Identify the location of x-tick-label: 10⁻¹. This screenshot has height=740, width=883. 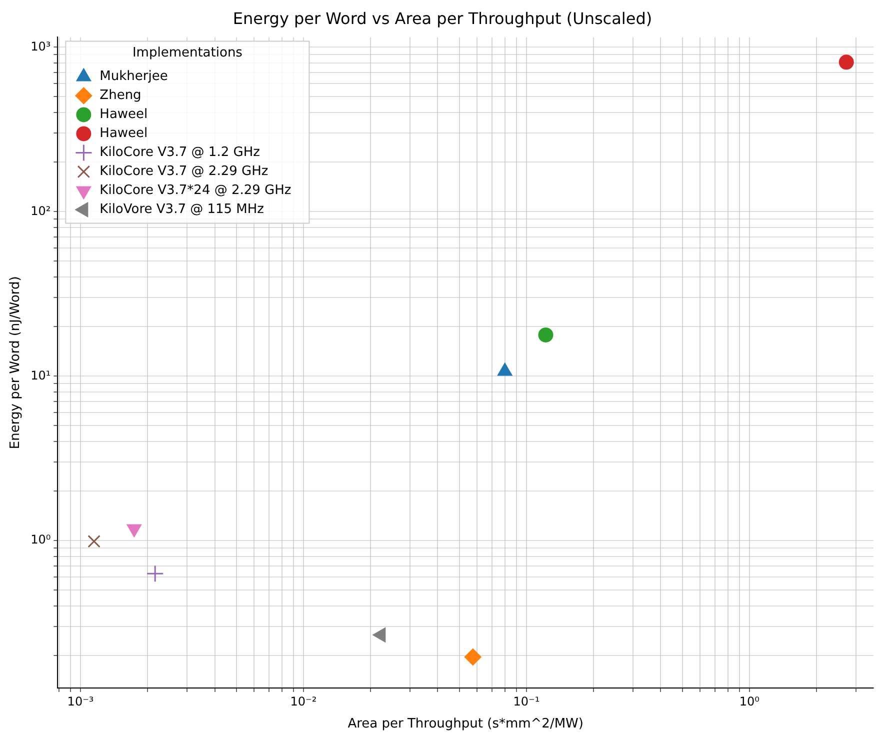
(526, 701).